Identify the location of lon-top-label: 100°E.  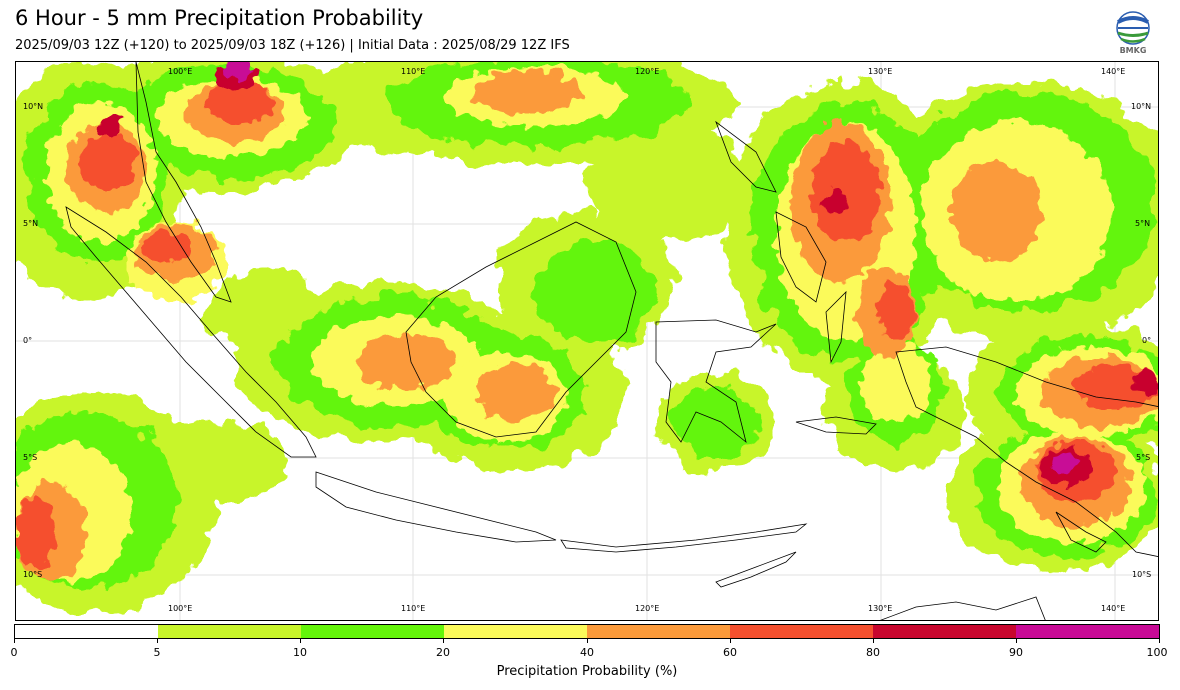
(180, 71).